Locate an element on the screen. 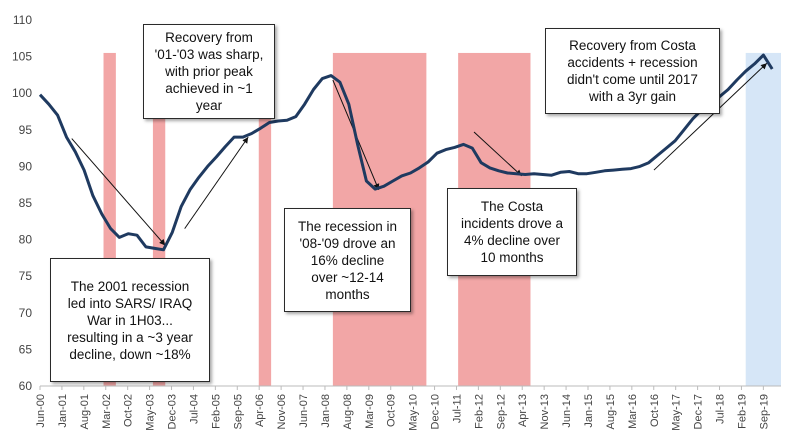 Image resolution: width=789 pixels, height=445 pixels. x-tick-label: Aug-08 is located at coordinates (348, 411).